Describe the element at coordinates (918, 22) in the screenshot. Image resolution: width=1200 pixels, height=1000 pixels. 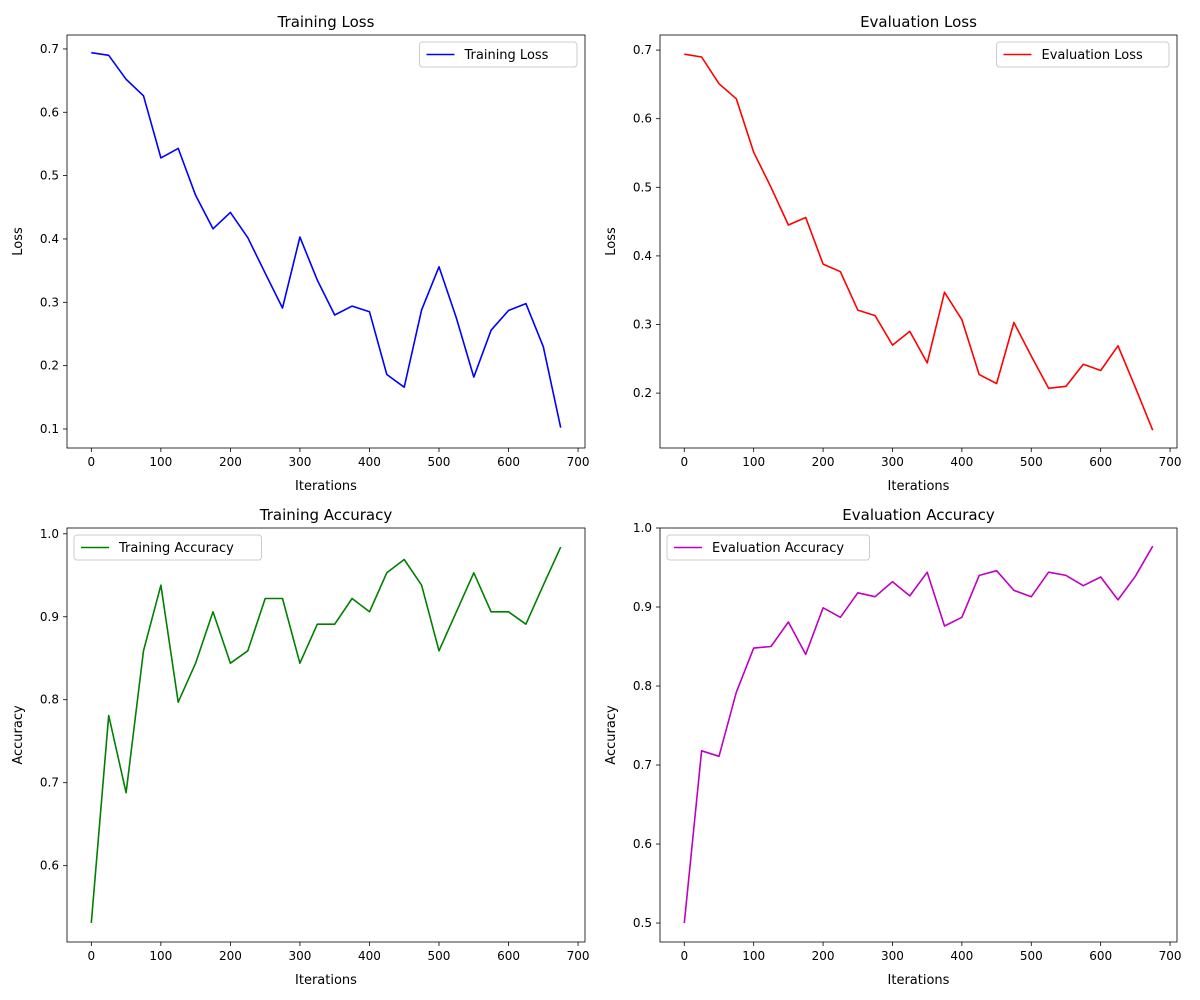
I see `chart-title: Evaluation Loss` at that location.